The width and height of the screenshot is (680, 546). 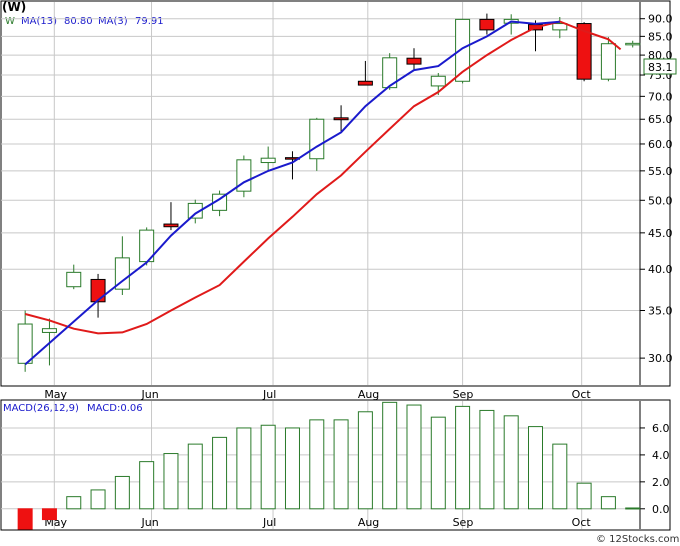 I want to click on footer-credit: © 12Stocks.com, so click(x=637, y=539).